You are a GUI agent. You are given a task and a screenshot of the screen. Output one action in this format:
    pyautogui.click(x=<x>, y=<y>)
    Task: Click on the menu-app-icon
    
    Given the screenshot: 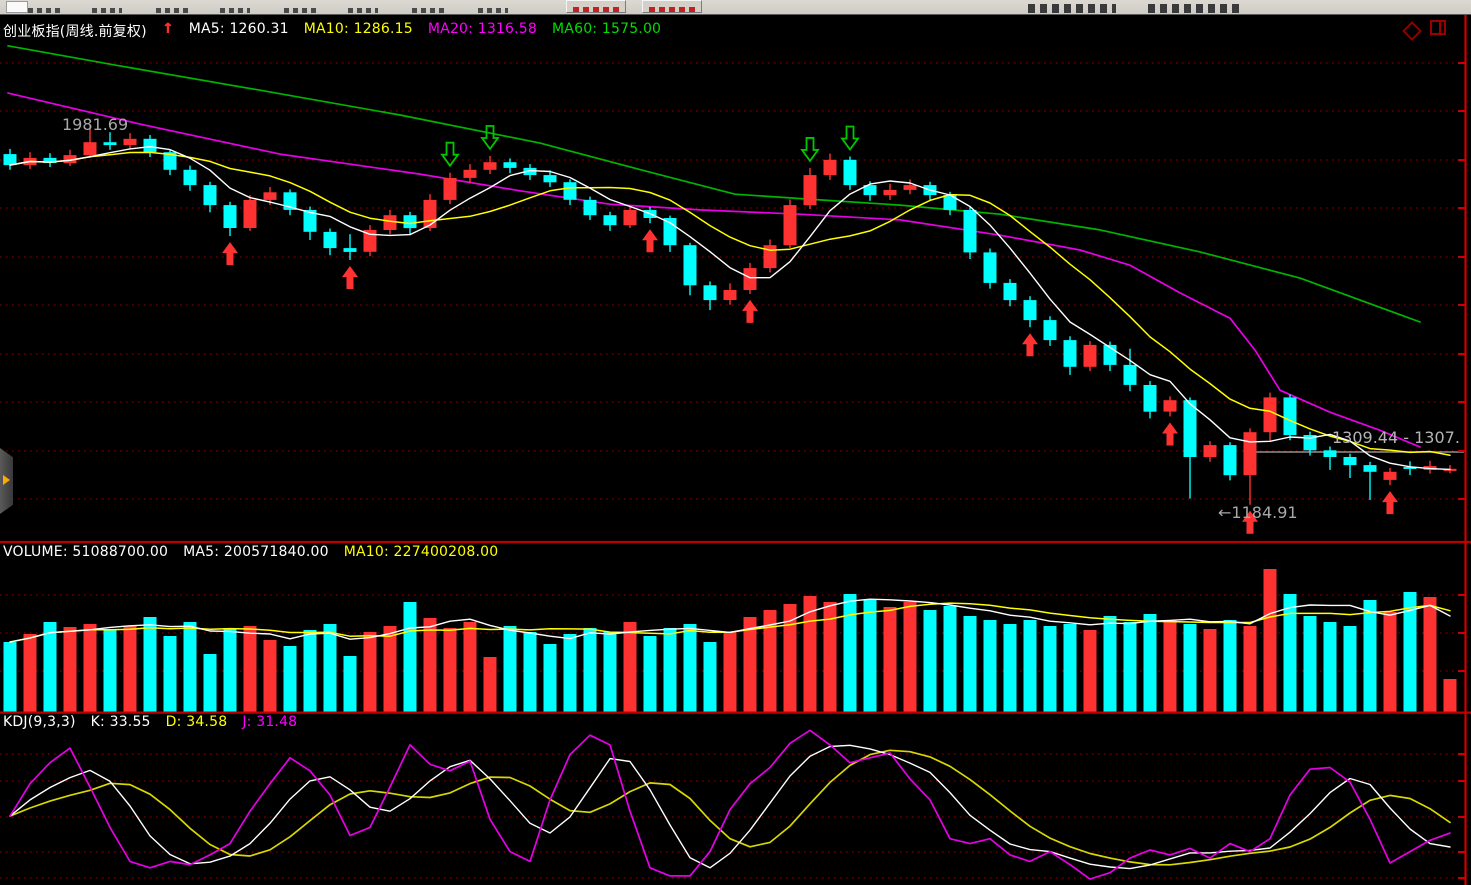 What is the action you would take?
    pyautogui.click(x=17, y=7)
    